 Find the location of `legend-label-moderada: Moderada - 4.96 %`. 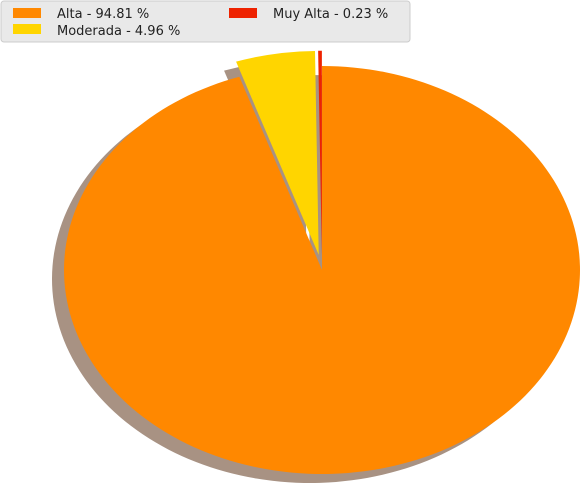

legend-label-moderada: Moderada - 4.96 % is located at coordinates (118, 31).